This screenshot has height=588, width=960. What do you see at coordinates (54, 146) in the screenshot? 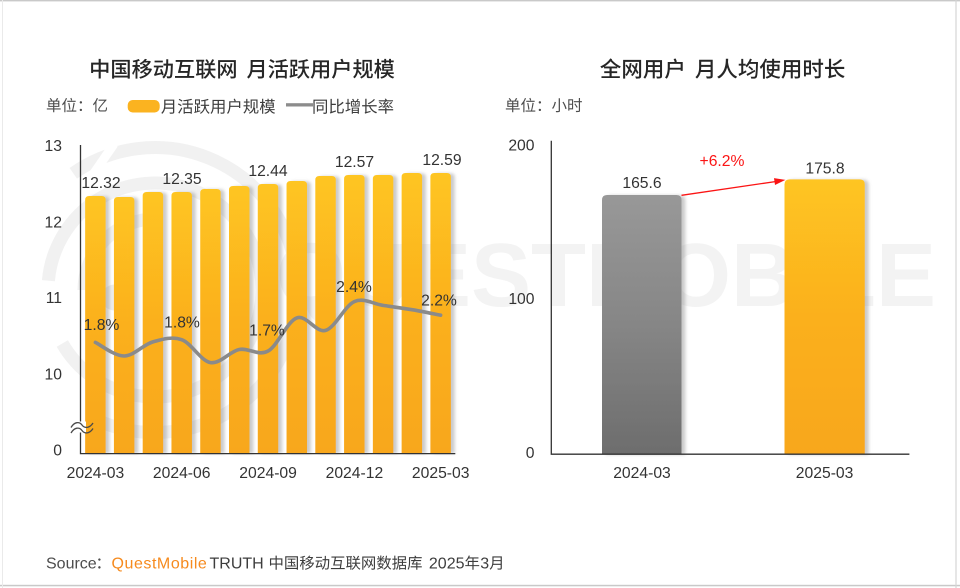
I see `svg-text: 13` at bounding box center [54, 146].